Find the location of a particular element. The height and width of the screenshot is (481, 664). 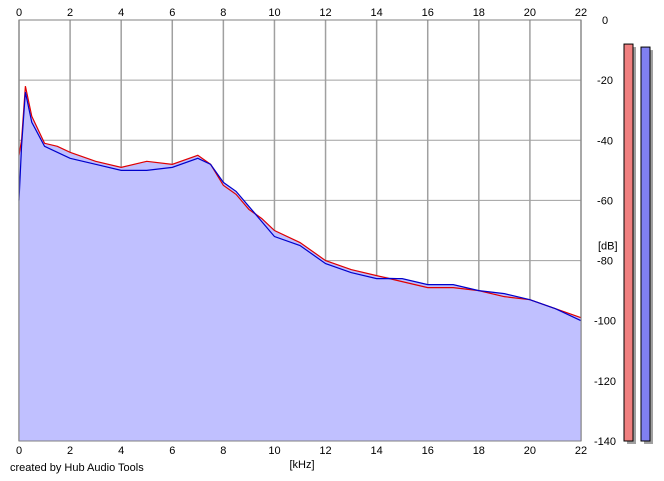

y-tick-label: -140 is located at coordinates (605, 442).